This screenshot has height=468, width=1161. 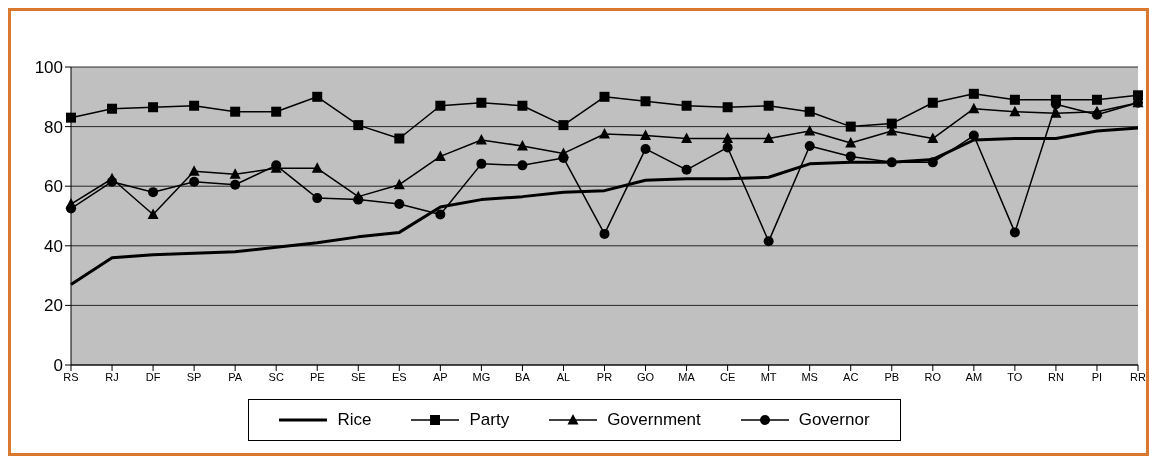 I want to click on x-tick-label: MS, so click(x=809, y=376).